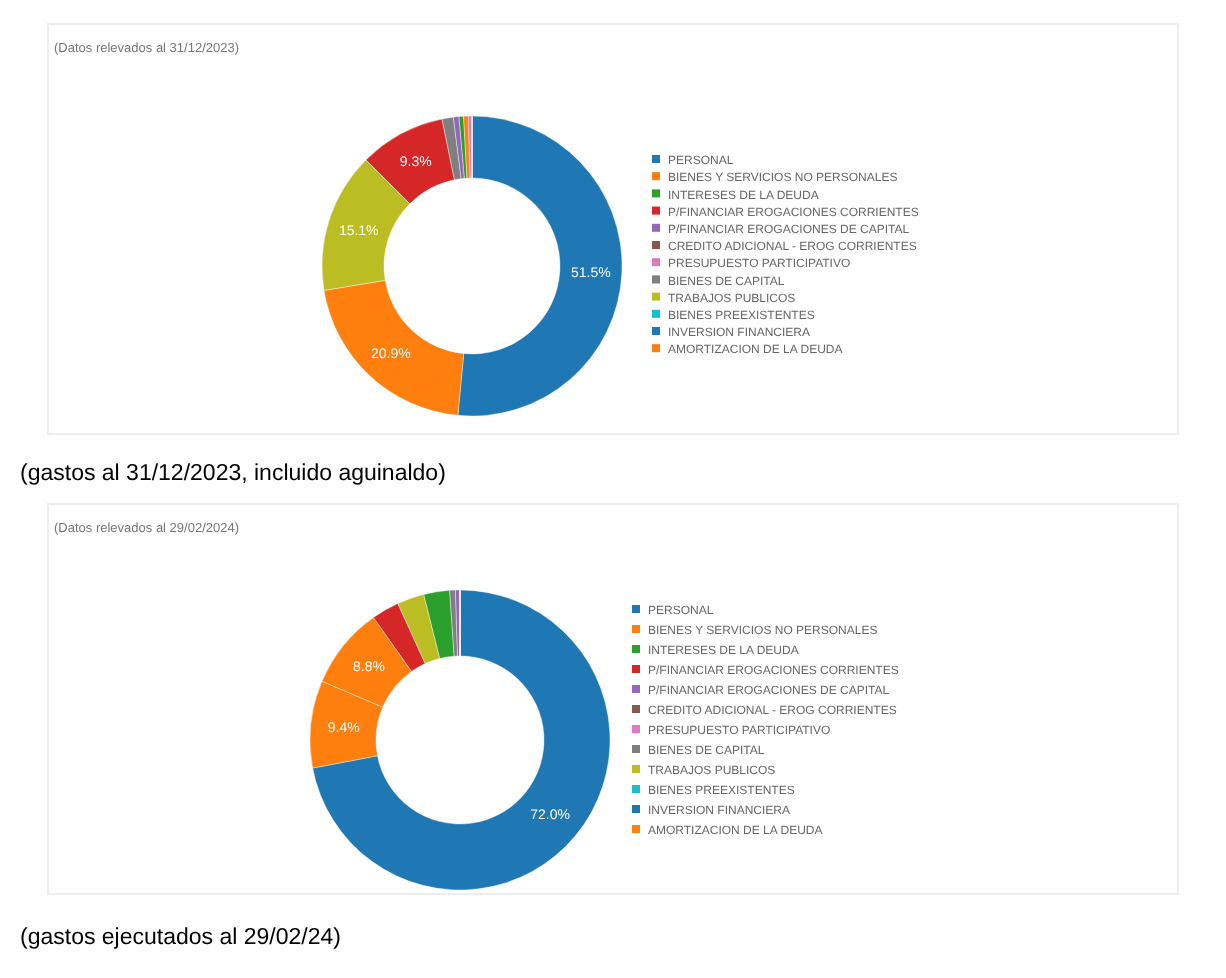 This screenshot has height=978, width=1226. I want to click on text: (gastos al 31/12/2023, incluido aguinaldo), so click(233, 474).